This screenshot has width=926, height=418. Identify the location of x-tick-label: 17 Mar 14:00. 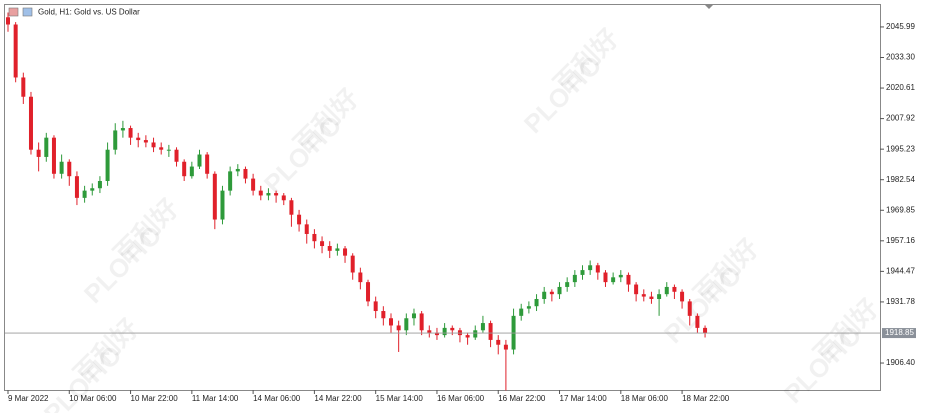
(584, 398).